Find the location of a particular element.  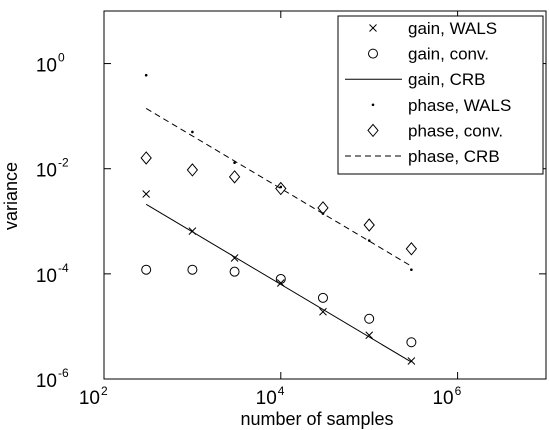

y-tick-label-exponent: 0 is located at coordinates (61, 58).